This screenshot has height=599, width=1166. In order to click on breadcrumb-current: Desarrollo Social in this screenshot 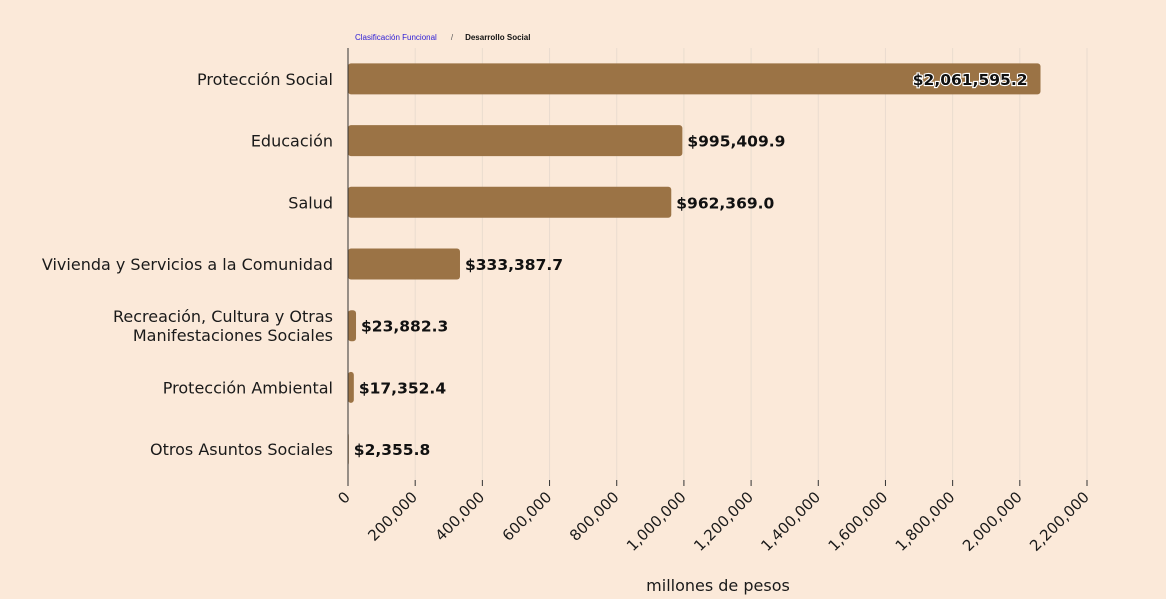, I will do `click(498, 37)`.